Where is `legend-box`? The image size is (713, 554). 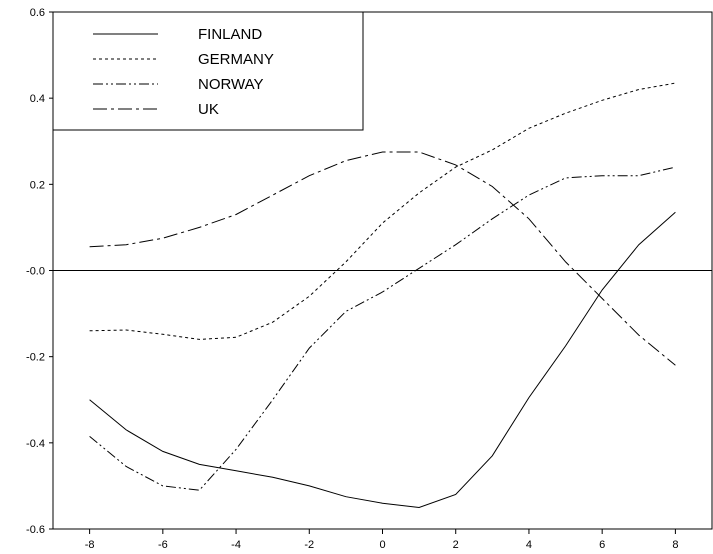
legend-box is located at coordinates (208, 71).